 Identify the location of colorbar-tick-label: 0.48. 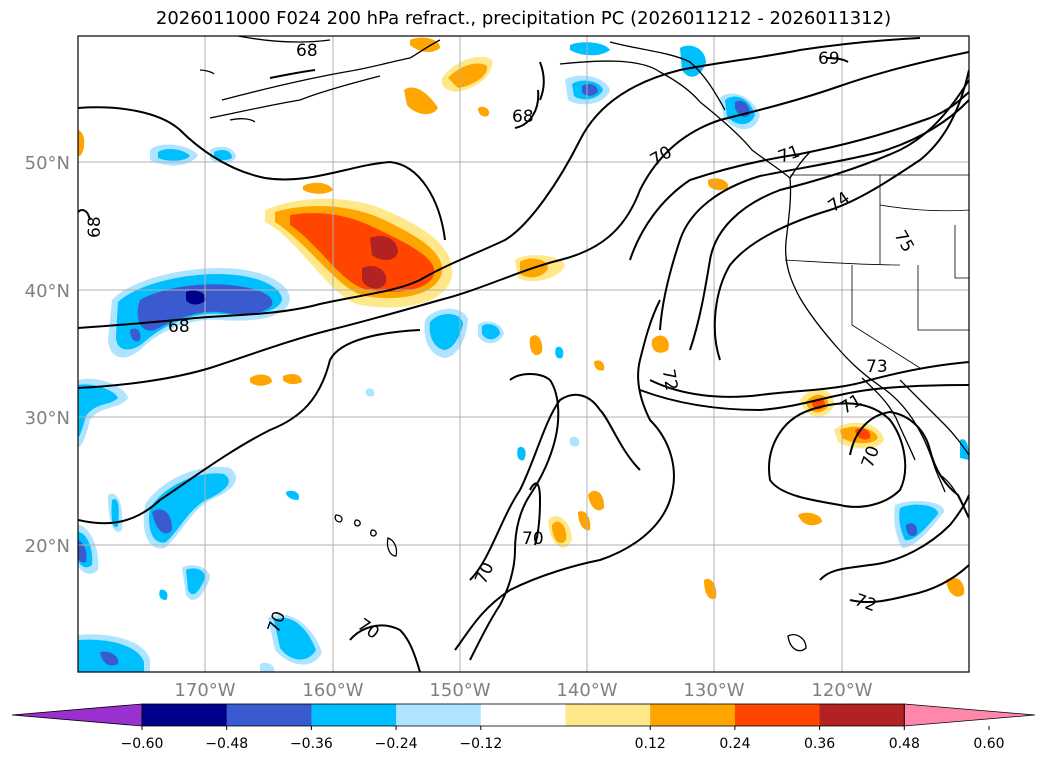
(904, 744).